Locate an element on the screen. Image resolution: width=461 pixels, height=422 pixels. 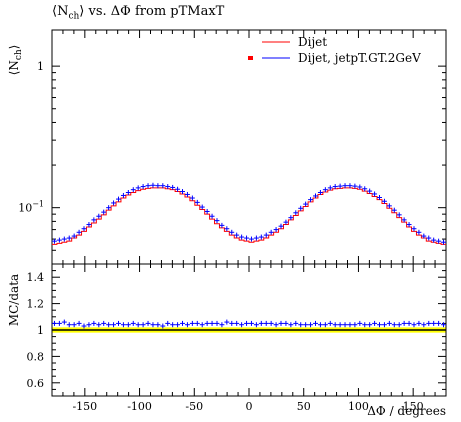
ratio-y-tick-label: 0.8 is located at coordinates (36, 356).